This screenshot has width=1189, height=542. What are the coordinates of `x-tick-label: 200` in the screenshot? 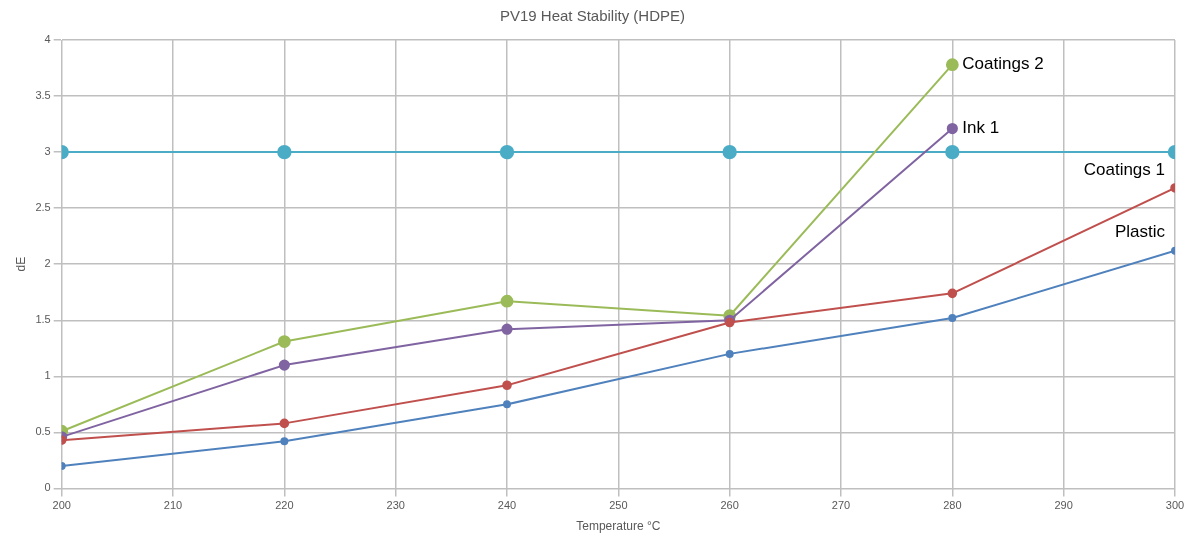 It's located at (61, 505).